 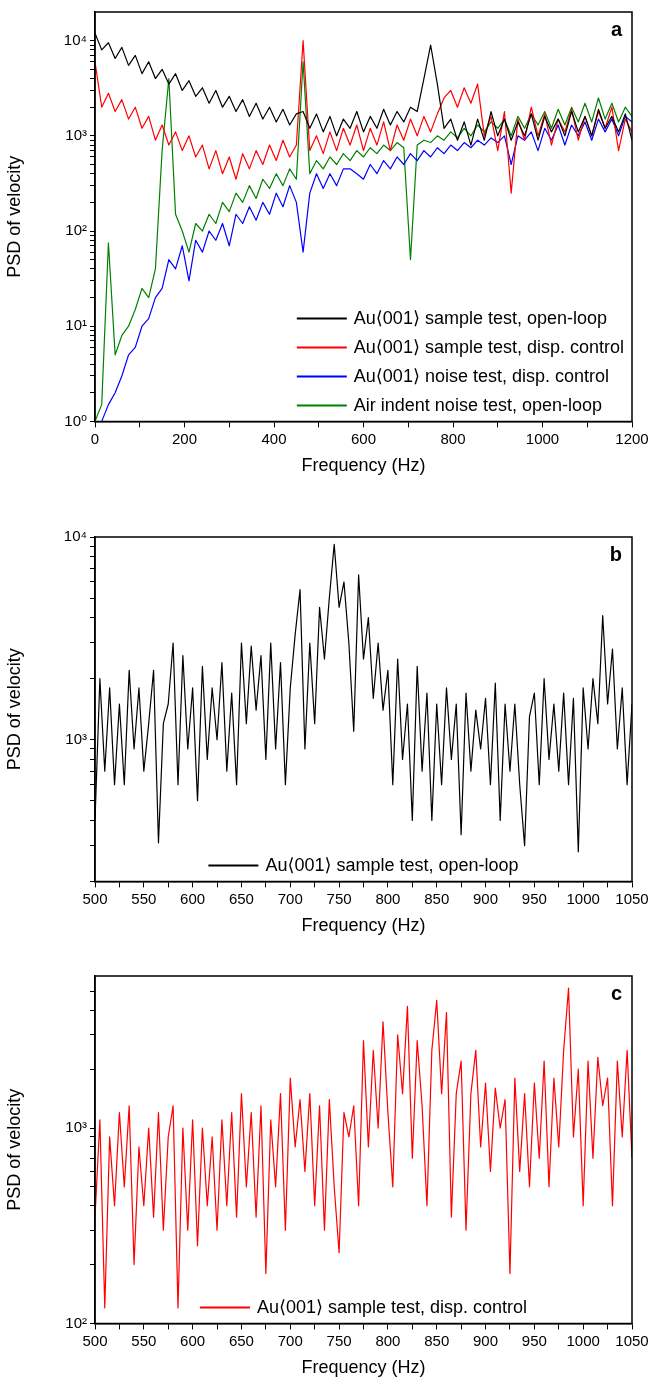 What do you see at coordinates (274, 438) in the screenshot?
I see `x-tick-label: 400` at bounding box center [274, 438].